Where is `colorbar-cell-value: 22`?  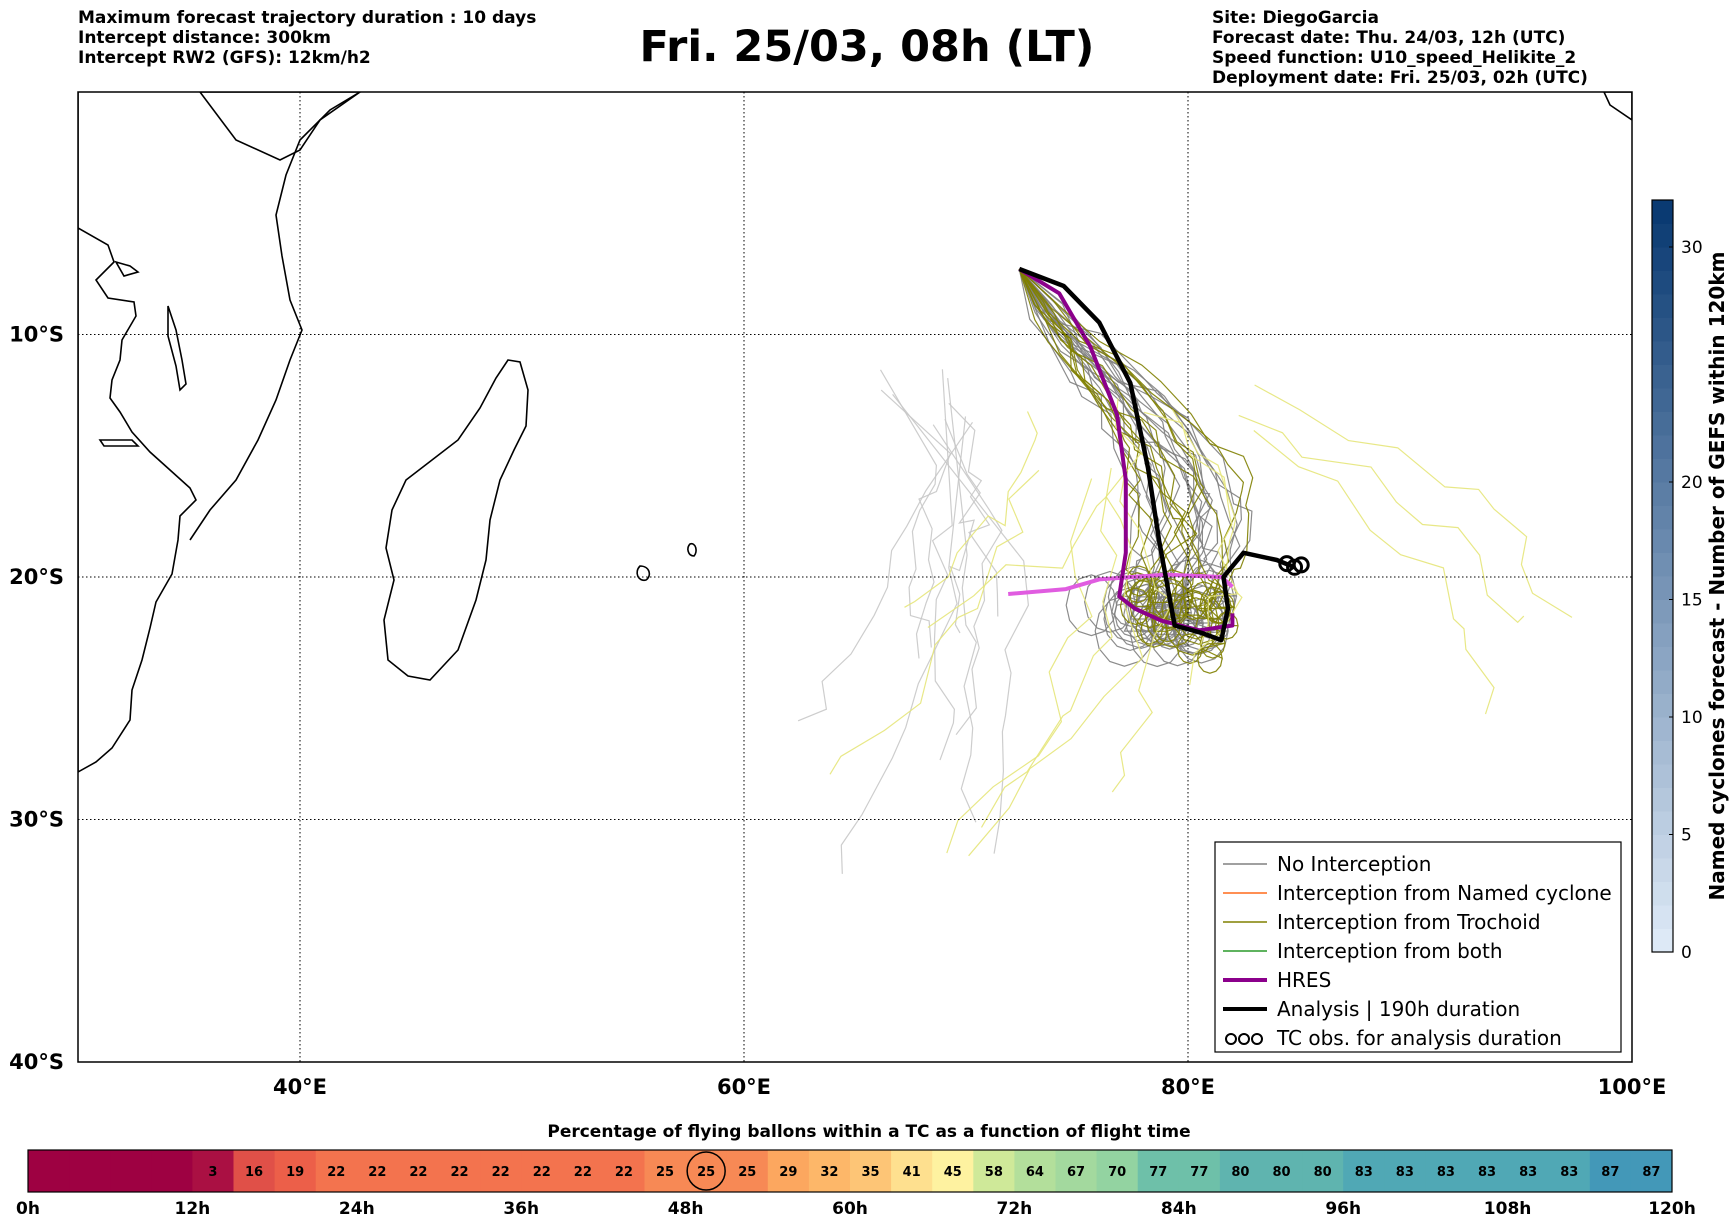
colorbar-cell-value: 22 is located at coordinates (542, 1172).